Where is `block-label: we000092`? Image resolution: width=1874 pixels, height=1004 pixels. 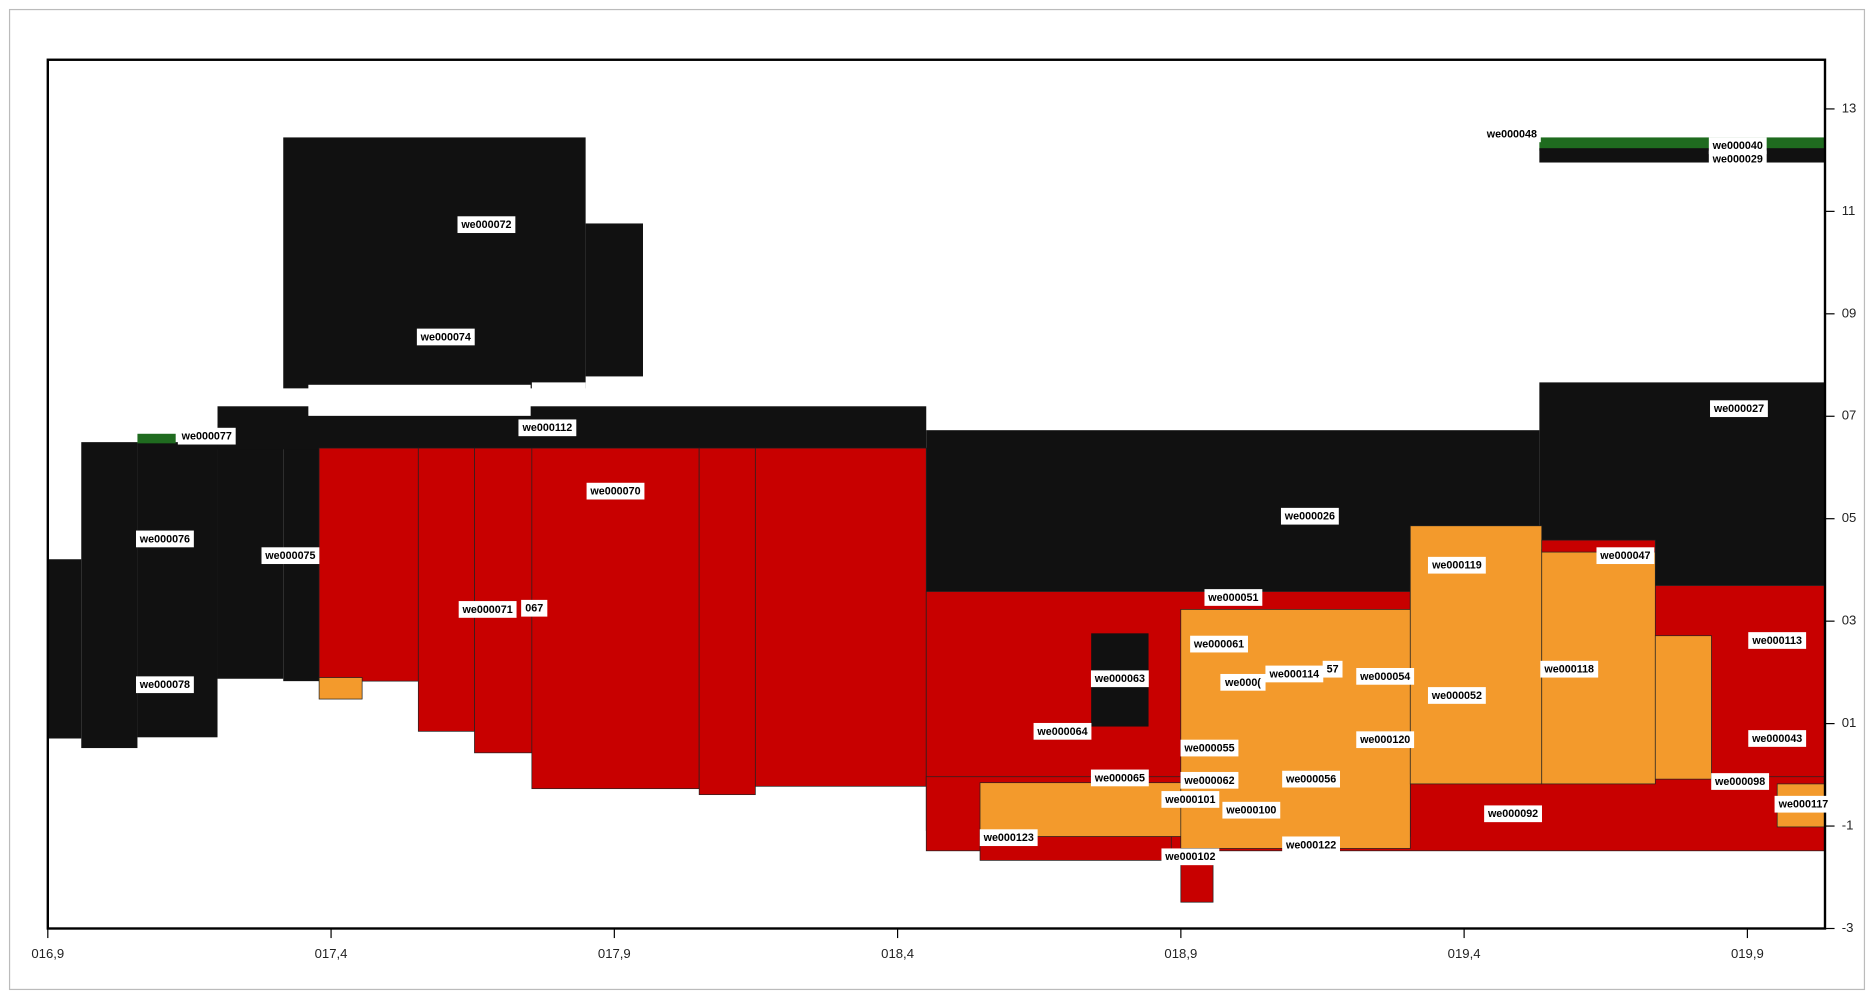 block-label: we000092 is located at coordinates (1512, 814).